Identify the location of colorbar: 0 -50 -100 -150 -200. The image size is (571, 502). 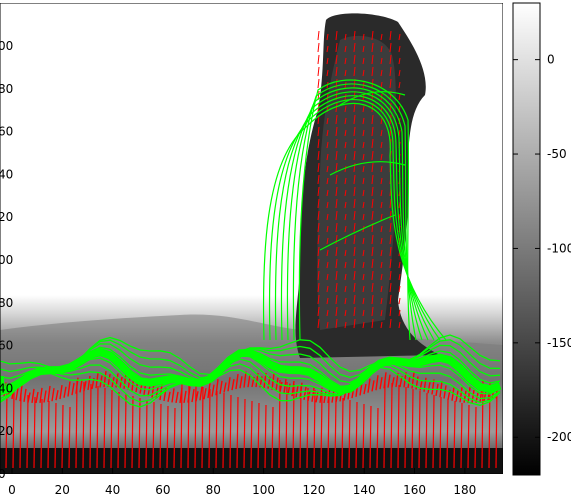
(541, 239).